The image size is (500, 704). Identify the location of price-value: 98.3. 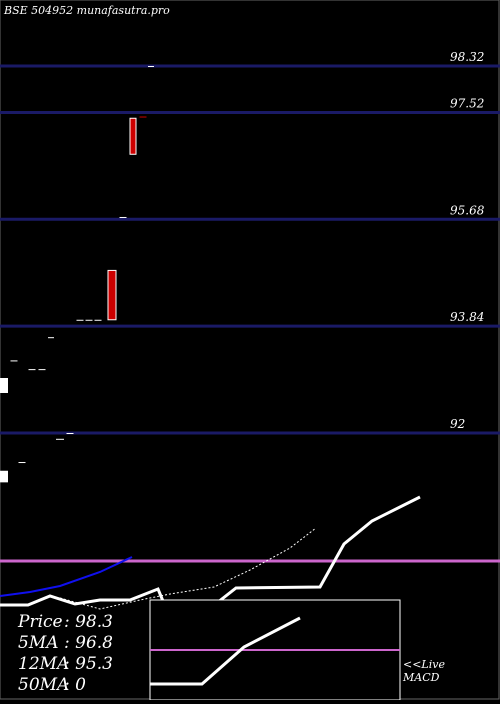
(94, 622).